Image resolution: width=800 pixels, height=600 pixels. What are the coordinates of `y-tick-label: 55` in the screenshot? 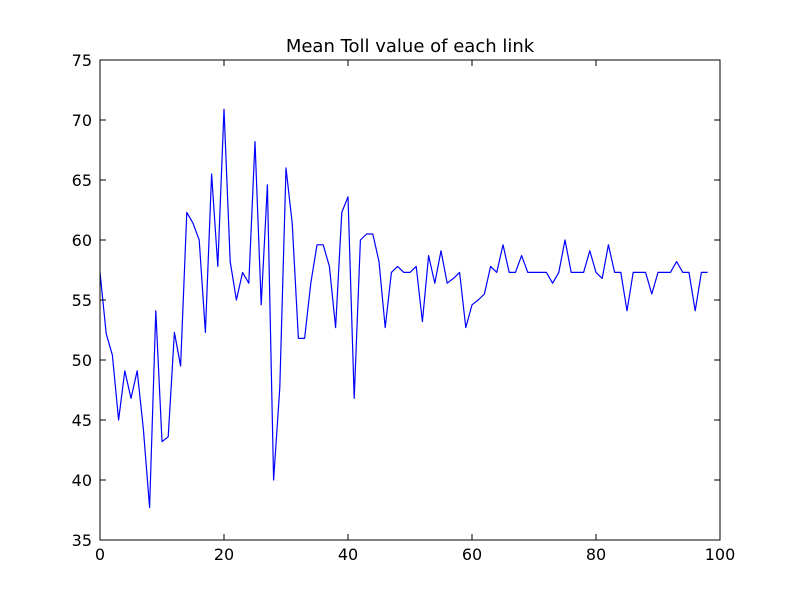 It's located at (82, 300).